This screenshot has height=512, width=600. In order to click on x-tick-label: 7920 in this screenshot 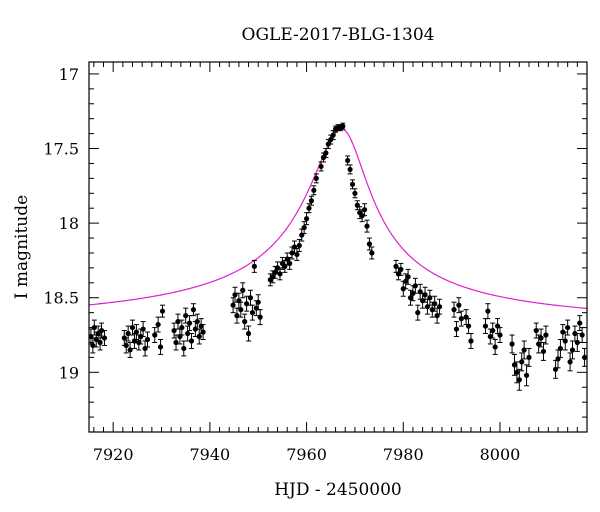, I will do `click(113, 454)`.